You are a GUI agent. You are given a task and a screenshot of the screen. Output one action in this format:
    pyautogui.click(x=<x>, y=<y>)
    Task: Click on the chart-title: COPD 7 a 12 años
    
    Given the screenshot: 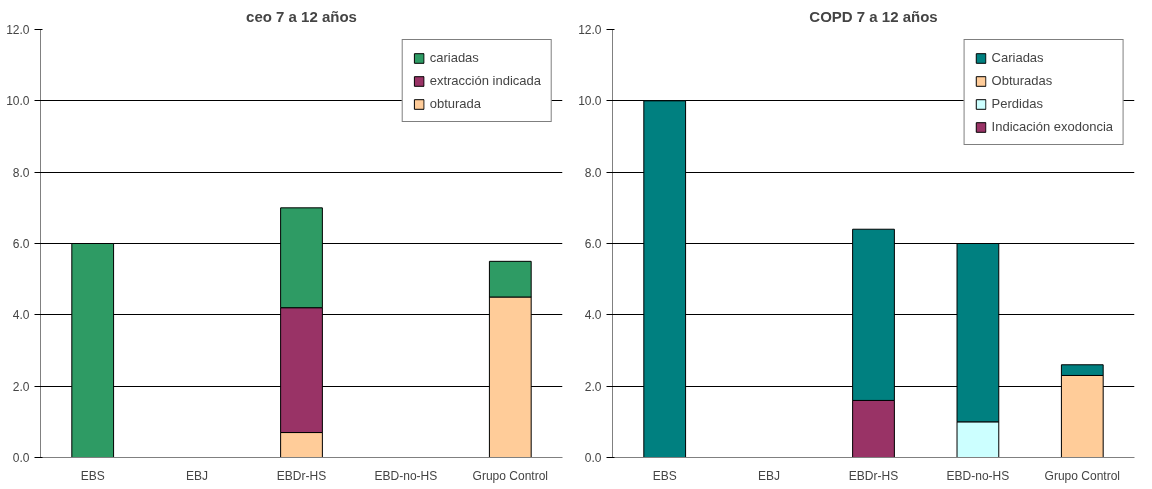 What is the action you would take?
    pyautogui.click(x=873, y=16)
    